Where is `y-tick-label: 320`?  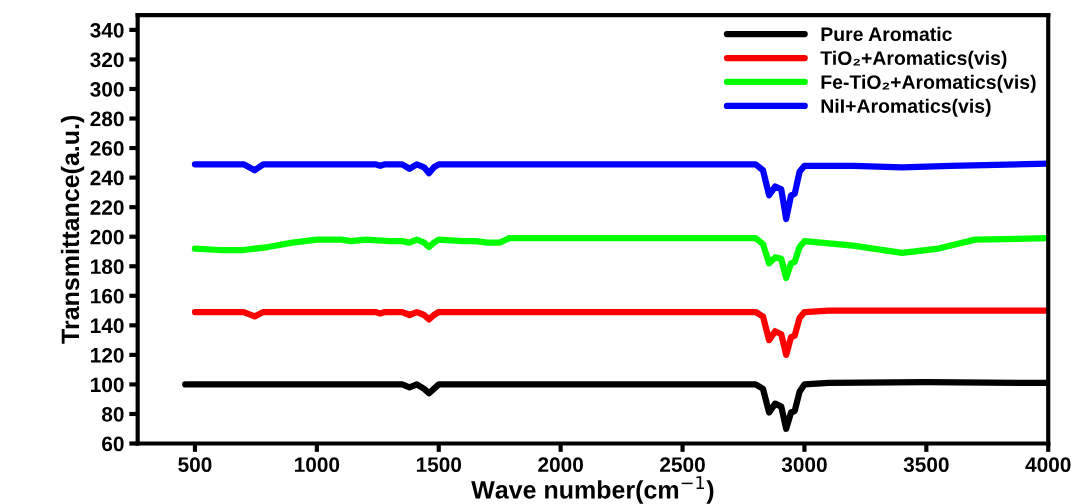 y-tick-label: 320 is located at coordinates (107, 60).